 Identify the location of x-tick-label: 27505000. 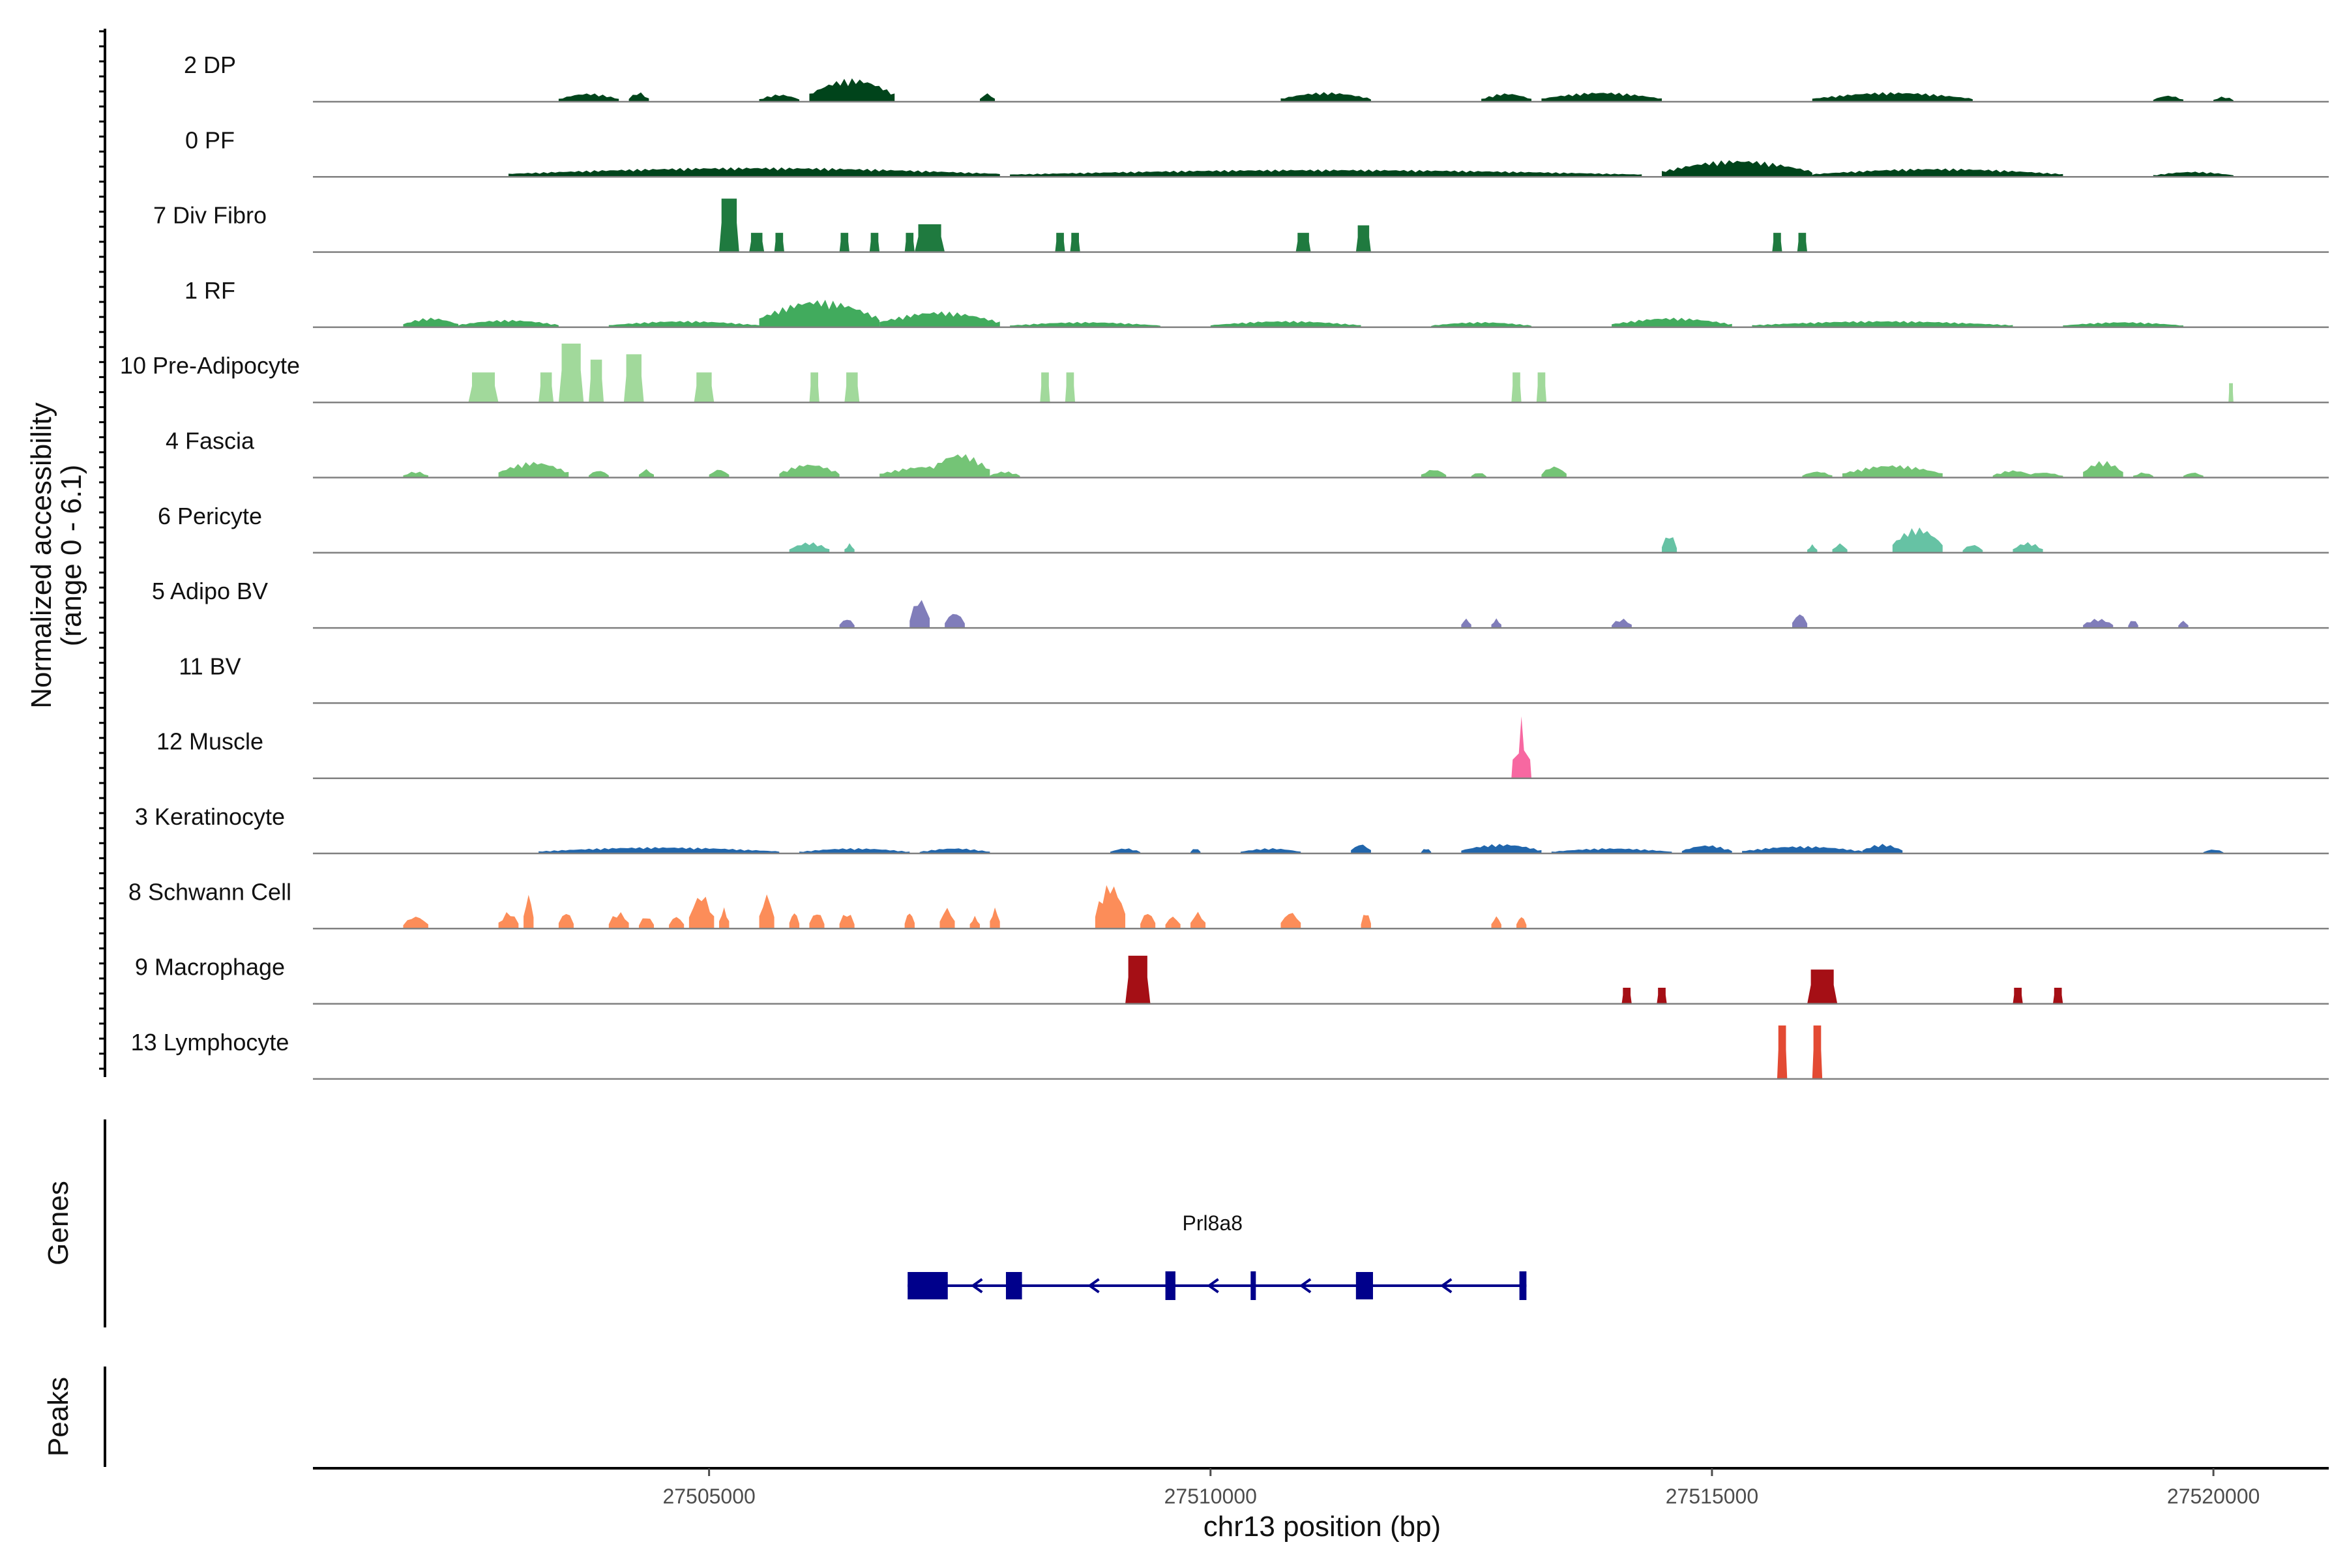
(708, 1497).